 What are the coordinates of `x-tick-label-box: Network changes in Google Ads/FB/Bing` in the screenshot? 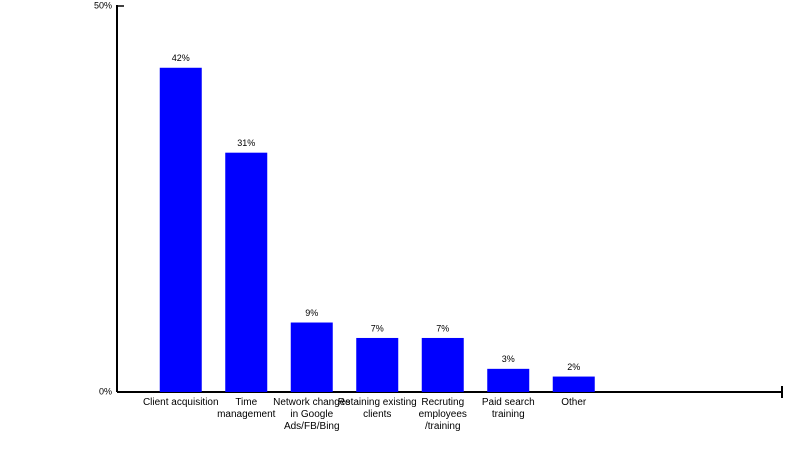 It's located at (312, 414).